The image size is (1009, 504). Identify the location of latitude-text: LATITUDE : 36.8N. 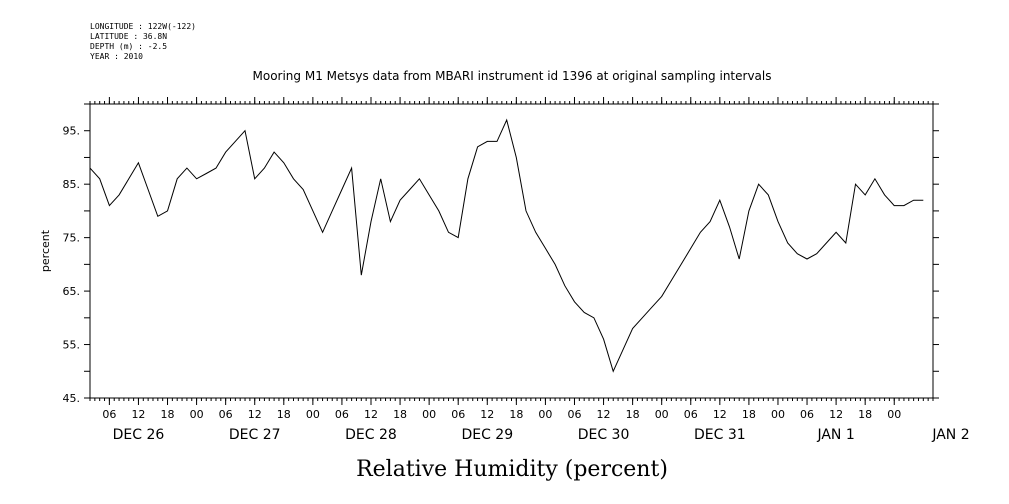
(128, 36).